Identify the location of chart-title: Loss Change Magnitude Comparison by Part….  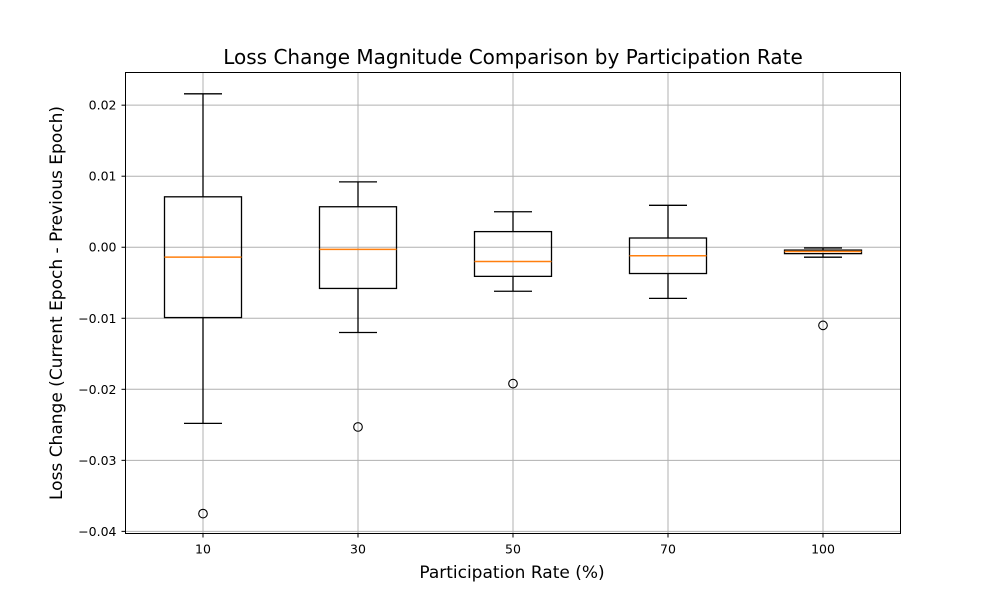
(513, 57).